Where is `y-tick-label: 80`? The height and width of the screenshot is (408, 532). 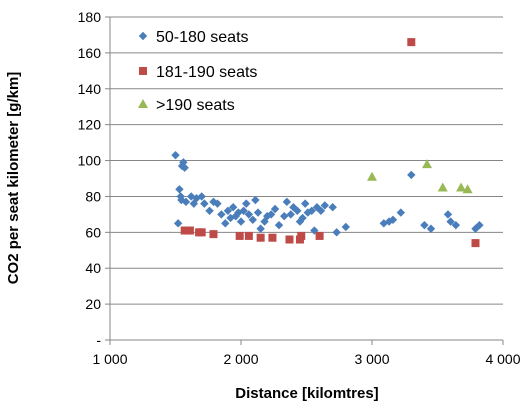 y-tick-label: 80 is located at coordinates (93, 196).